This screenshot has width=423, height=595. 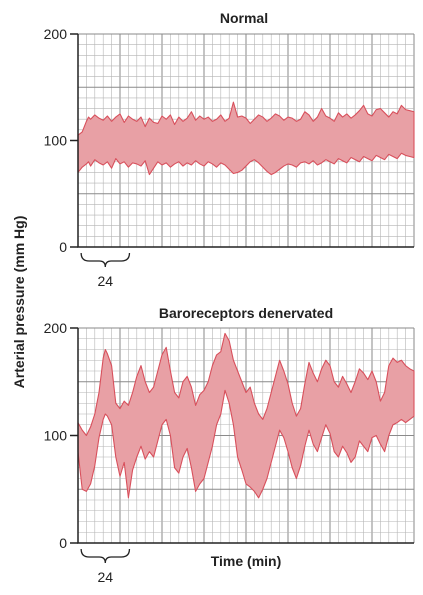 What do you see at coordinates (105, 270) in the screenshot?
I see `bracket-normal: 24` at bounding box center [105, 270].